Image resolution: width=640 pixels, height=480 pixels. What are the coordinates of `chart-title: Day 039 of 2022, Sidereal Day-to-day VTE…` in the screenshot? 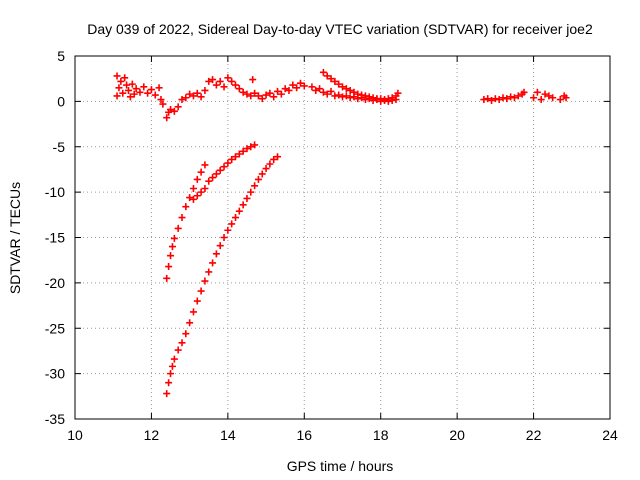 It's located at (340, 29).